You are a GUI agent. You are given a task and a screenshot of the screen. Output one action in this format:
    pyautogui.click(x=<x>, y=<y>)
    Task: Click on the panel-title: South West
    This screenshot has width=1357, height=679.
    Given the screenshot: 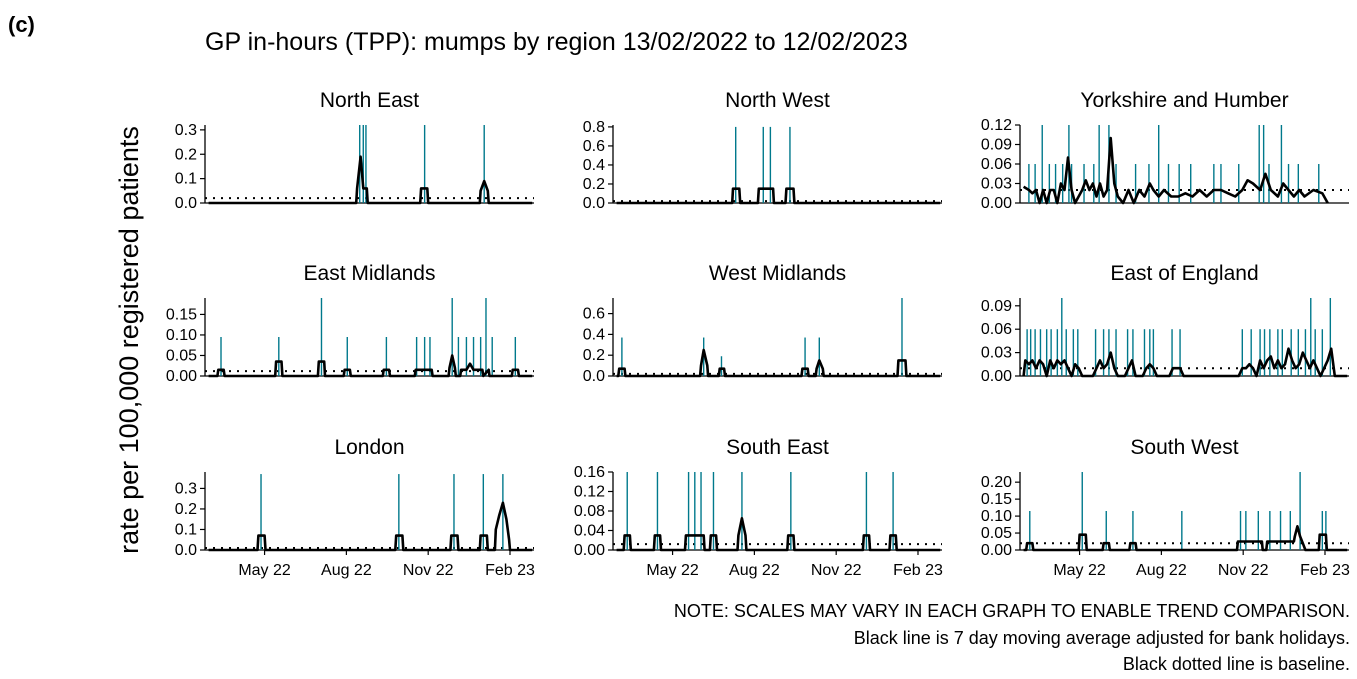 What is the action you would take?
    pyautogui.click(x=1184, y=447)
    